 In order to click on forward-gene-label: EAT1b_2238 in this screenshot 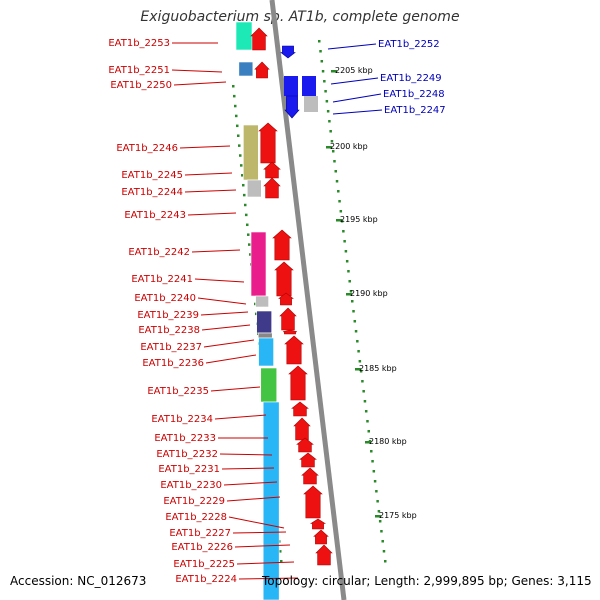, I will do `click(169, 330)`.